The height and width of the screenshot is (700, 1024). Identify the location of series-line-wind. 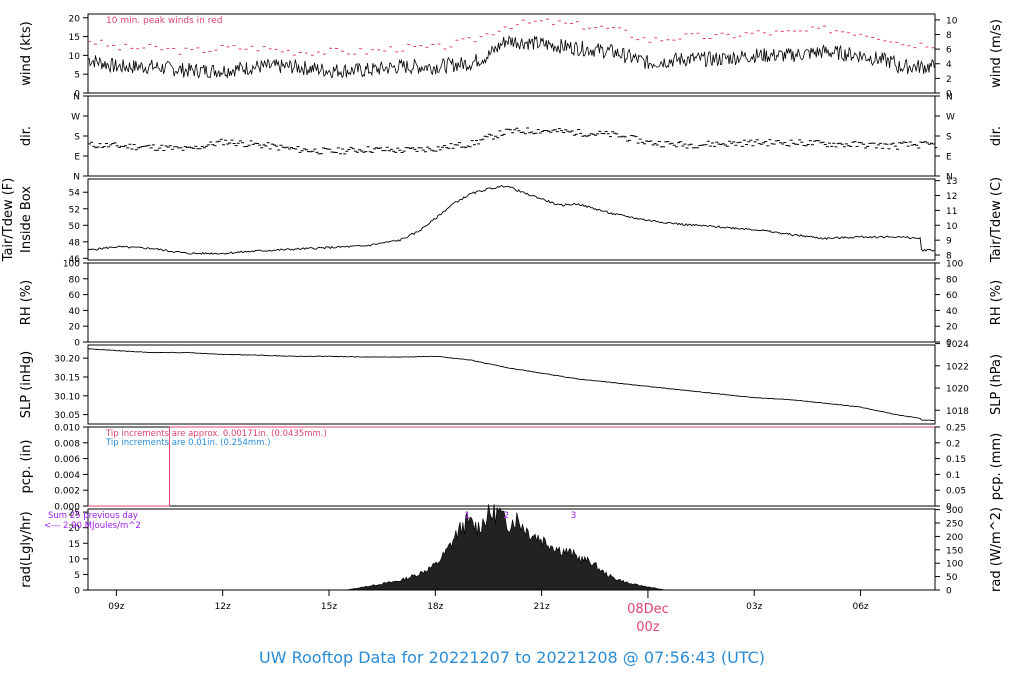
(511, 57).